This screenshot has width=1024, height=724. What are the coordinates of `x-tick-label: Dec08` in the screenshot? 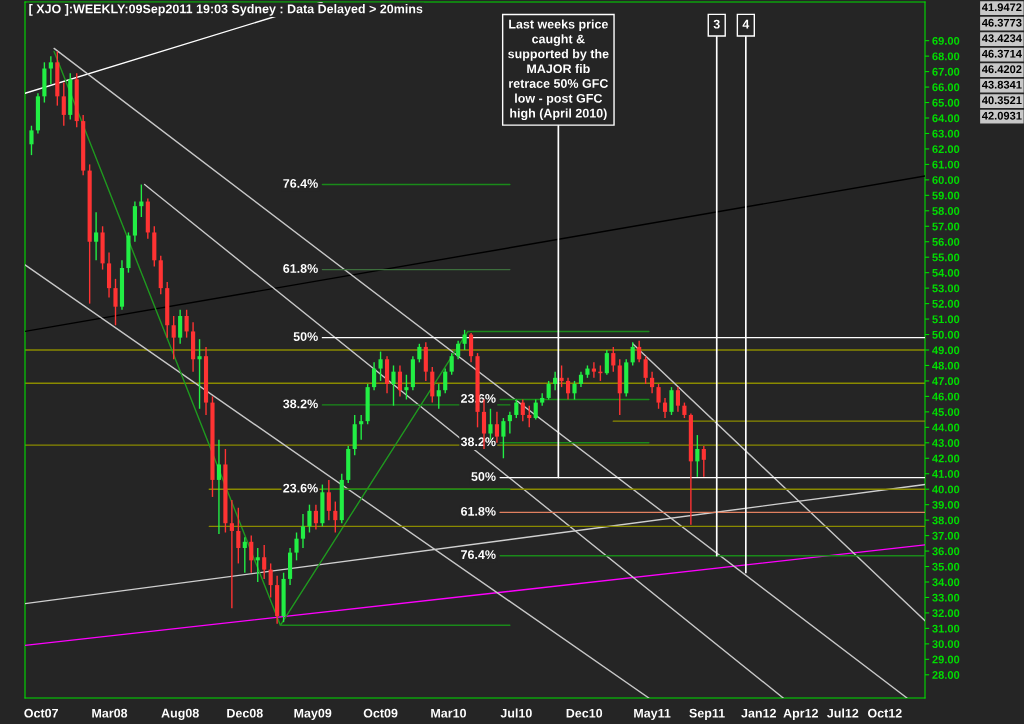 It's located at (245, 713).